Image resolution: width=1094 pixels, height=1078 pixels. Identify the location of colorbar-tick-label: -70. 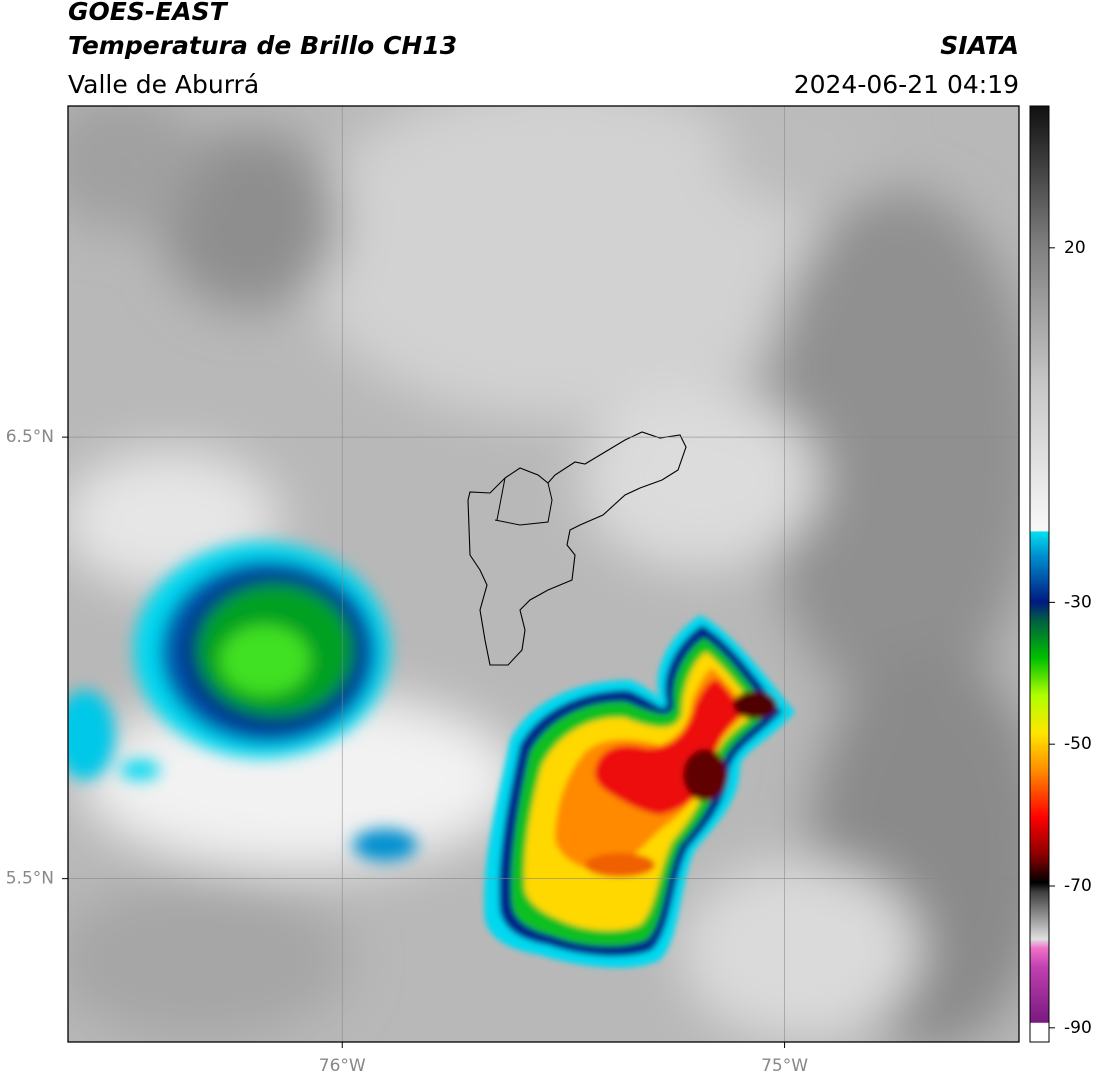
(1078, 886).